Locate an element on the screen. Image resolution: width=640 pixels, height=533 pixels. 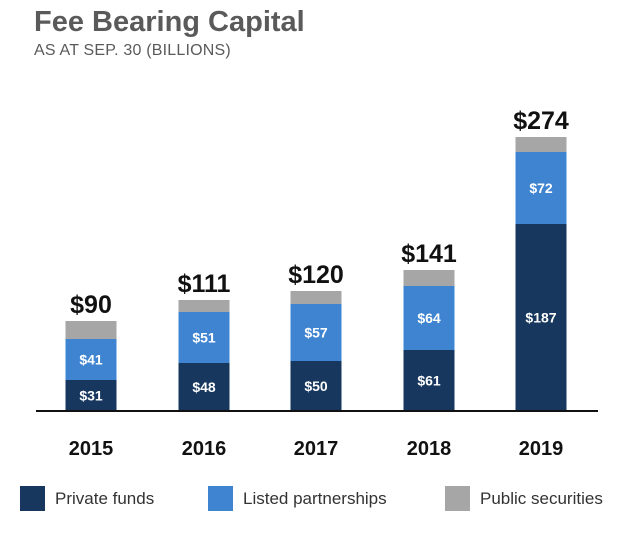
value-label-2019-series-2: $72 is located at coordinates (541, 188).